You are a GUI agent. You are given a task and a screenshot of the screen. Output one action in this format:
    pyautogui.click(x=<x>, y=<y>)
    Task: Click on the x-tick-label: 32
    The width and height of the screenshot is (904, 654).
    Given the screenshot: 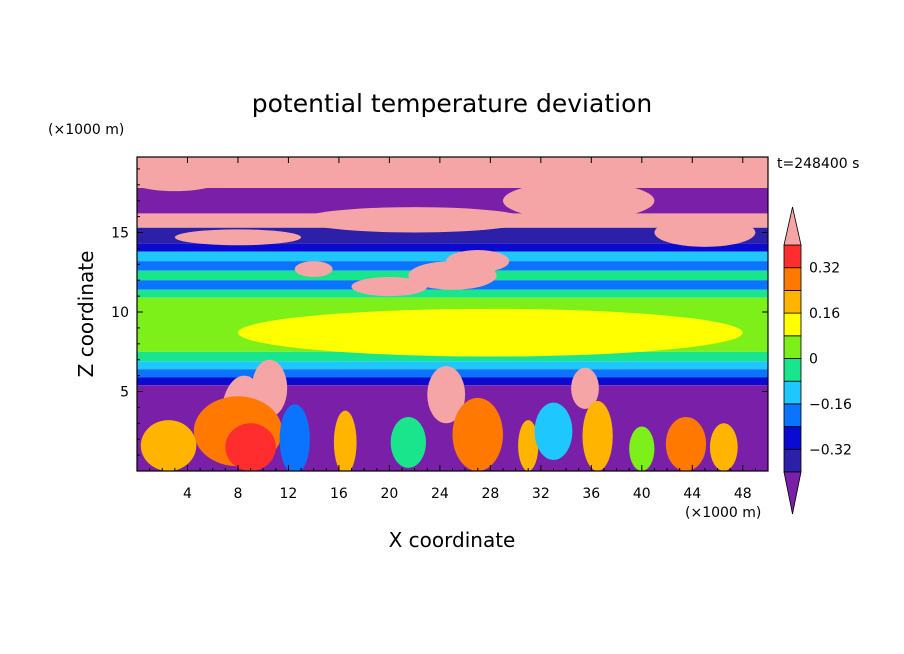 What is the action you would take?
    pyautogui.click(x=541, y=494)
    